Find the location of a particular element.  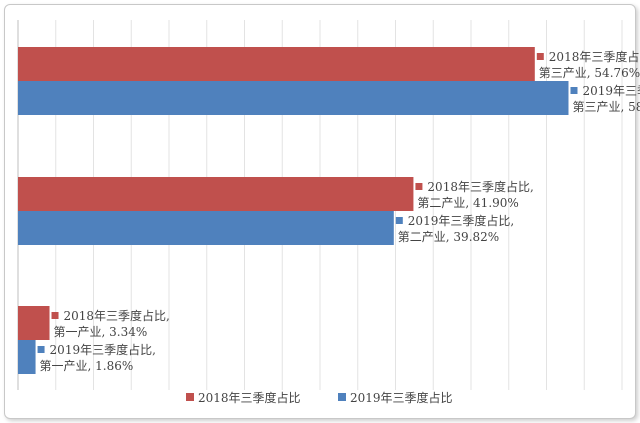

data-label-value: 第三产业, 54.76% is located at coordinates (589, 73).